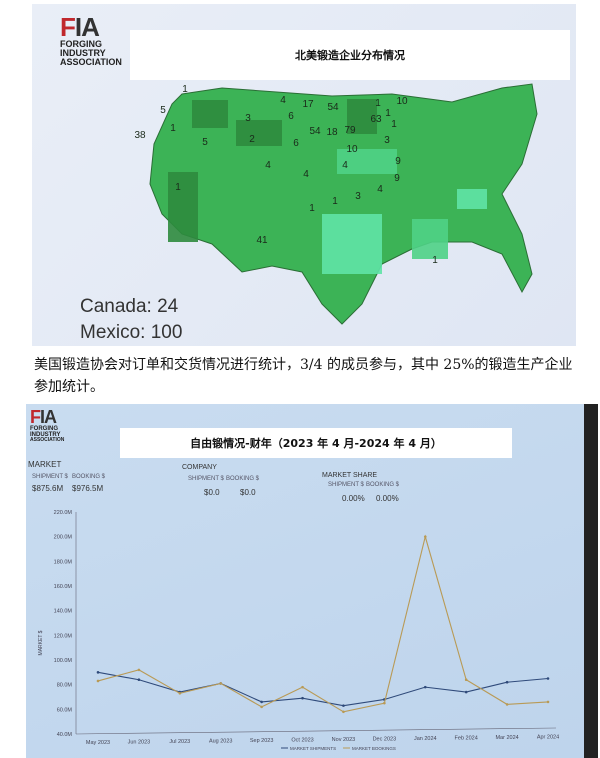 The image size is (600, 758). What do you see at coordinates (65, 710) in the screenshot?
I see `y-tick-label: 60.0M` at bounding box center [65, 710].